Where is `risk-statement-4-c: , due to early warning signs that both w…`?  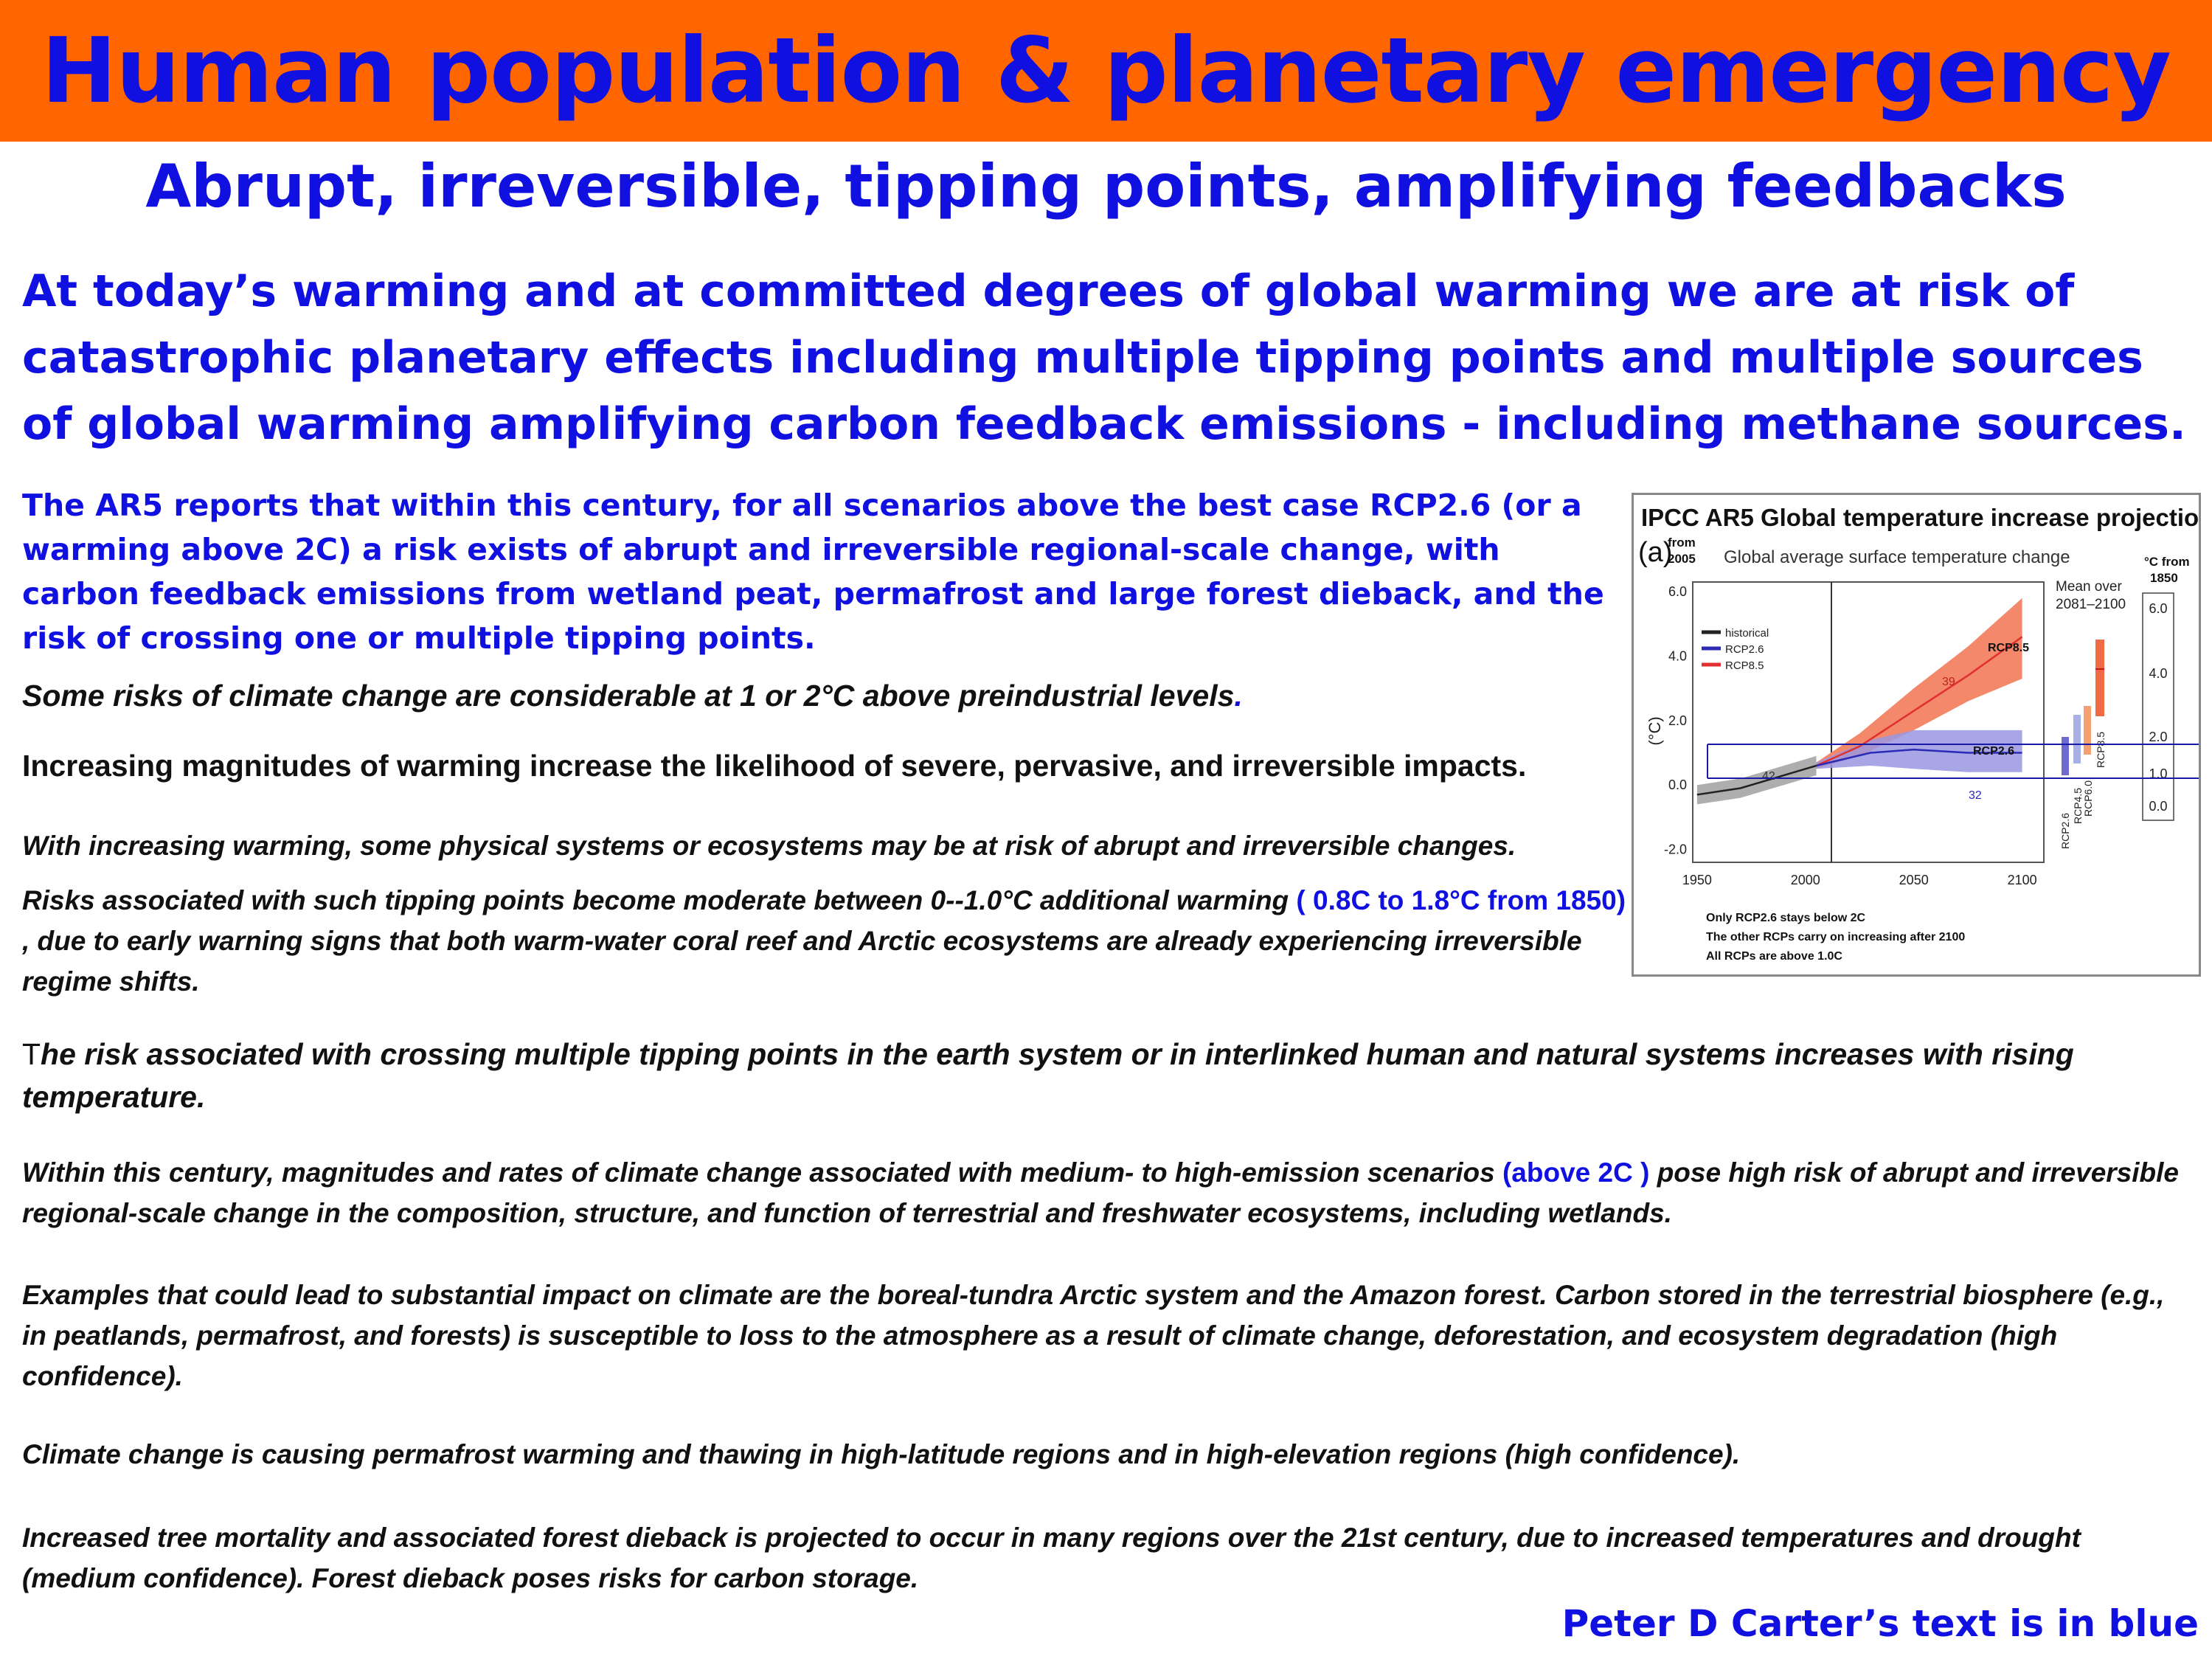
risk-statement-4-c: , due to early warning signs that both w… is located at coordinates (802, 962).